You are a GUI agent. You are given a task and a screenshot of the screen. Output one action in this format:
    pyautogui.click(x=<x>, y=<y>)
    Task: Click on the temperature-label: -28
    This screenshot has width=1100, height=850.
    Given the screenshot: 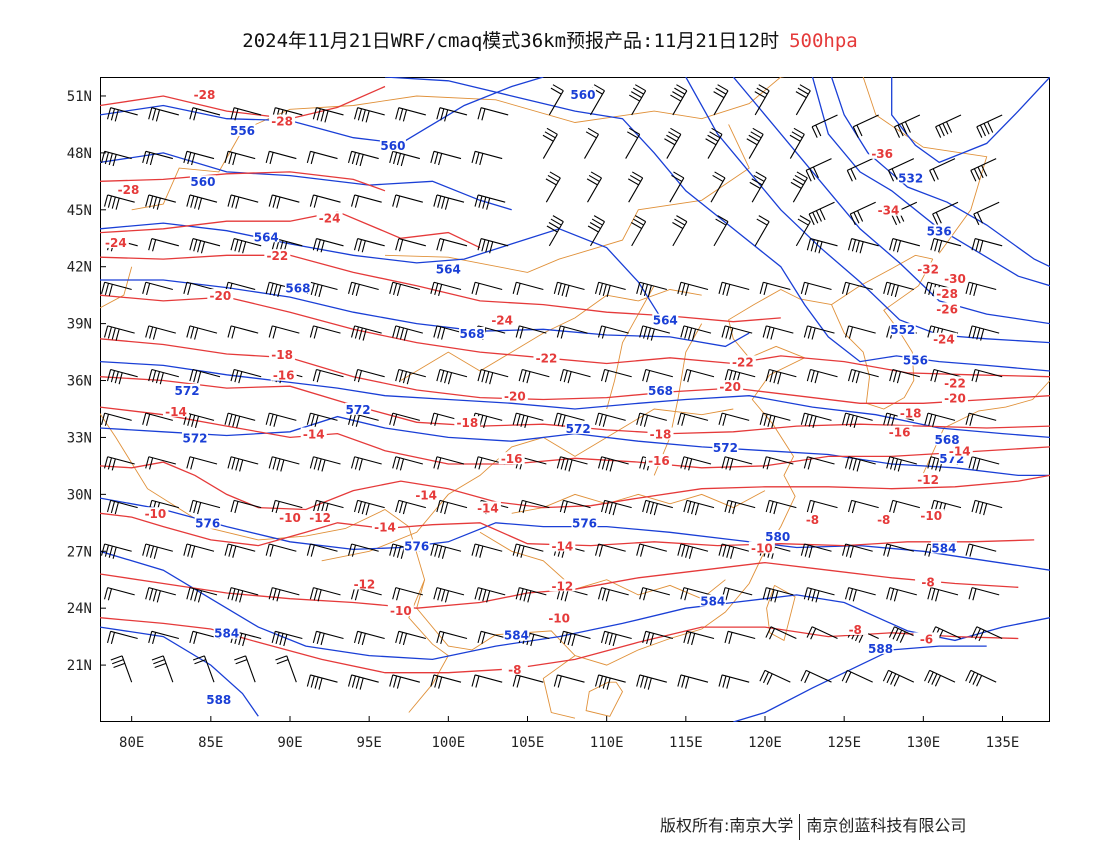 What is the action you would take?
    pyautogui.click(x=205, y=95)
    